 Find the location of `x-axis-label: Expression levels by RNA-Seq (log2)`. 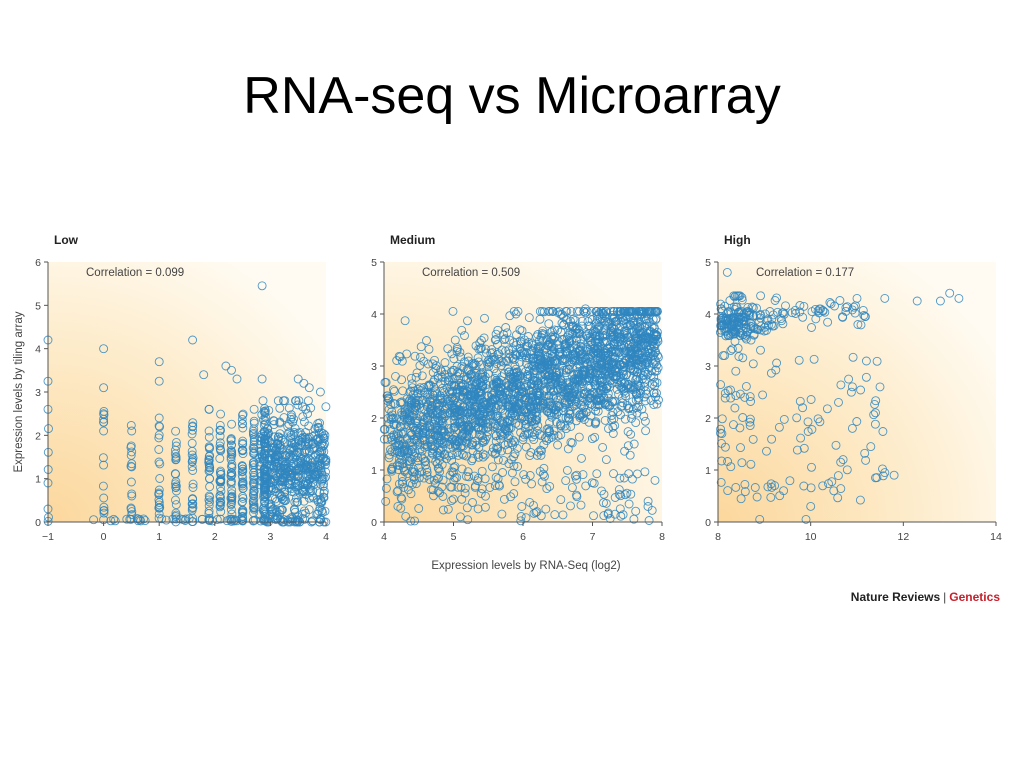

x-axis-label: Expression levels by RNA-Seq (log2) is located at coordinates (525, 566).